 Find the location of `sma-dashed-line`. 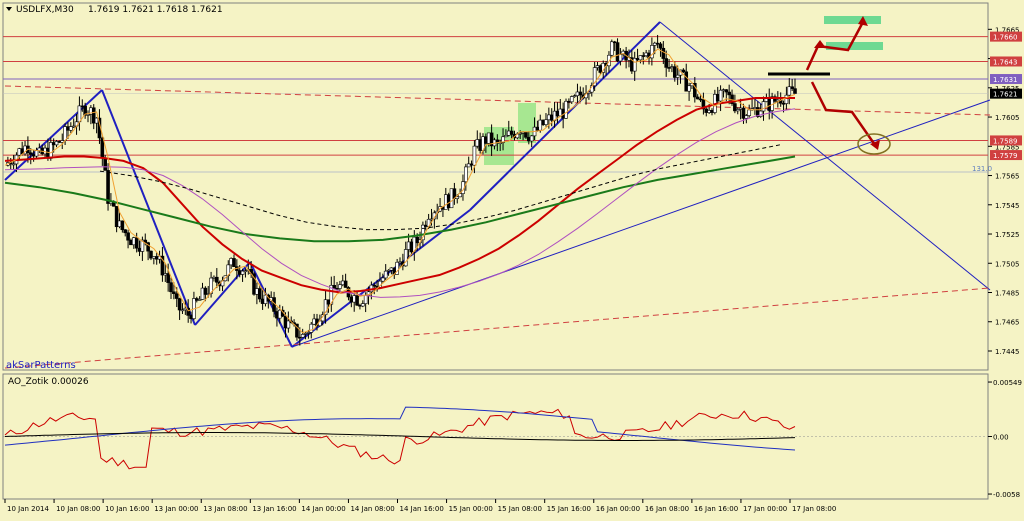

sma-dashed-line is located at coordinates (440, 187).